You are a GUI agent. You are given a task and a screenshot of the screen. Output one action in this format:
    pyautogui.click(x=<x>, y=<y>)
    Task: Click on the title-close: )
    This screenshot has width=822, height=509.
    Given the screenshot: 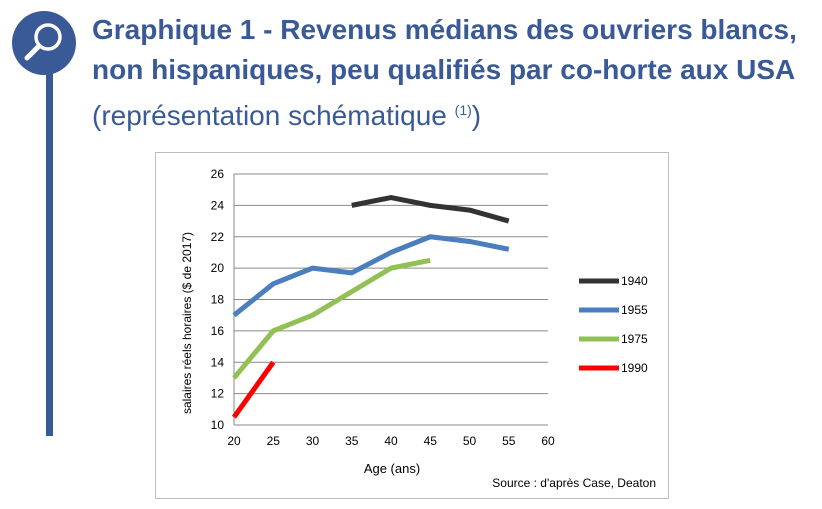 What is the action you would take?
    pyautogui.click(x=476, y=115)
    